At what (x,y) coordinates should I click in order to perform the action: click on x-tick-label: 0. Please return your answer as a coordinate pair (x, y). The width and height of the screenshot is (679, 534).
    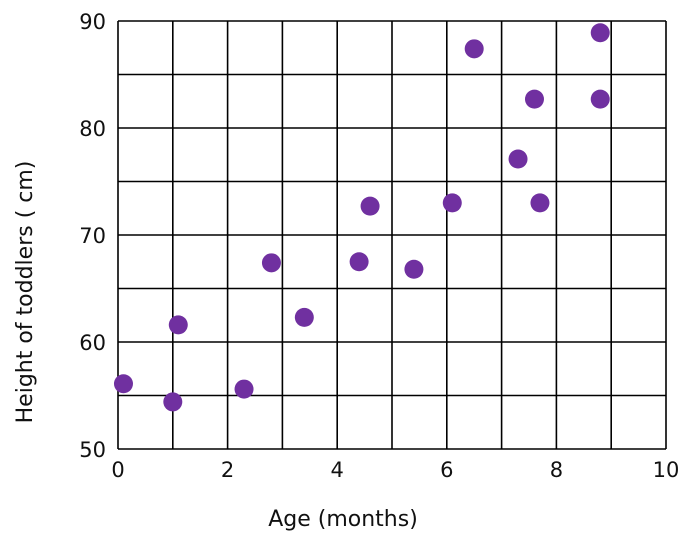
    Looking at the image, I should click on (117, 470).